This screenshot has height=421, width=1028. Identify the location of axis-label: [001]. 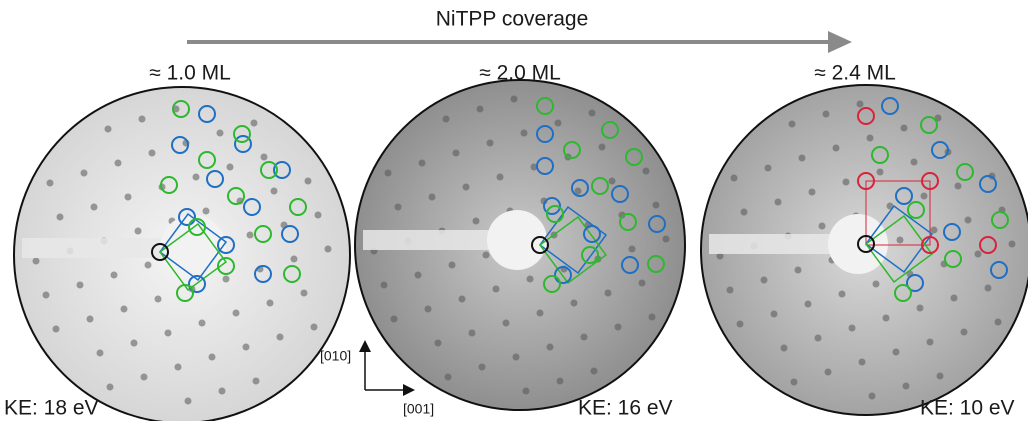
(418, 409).